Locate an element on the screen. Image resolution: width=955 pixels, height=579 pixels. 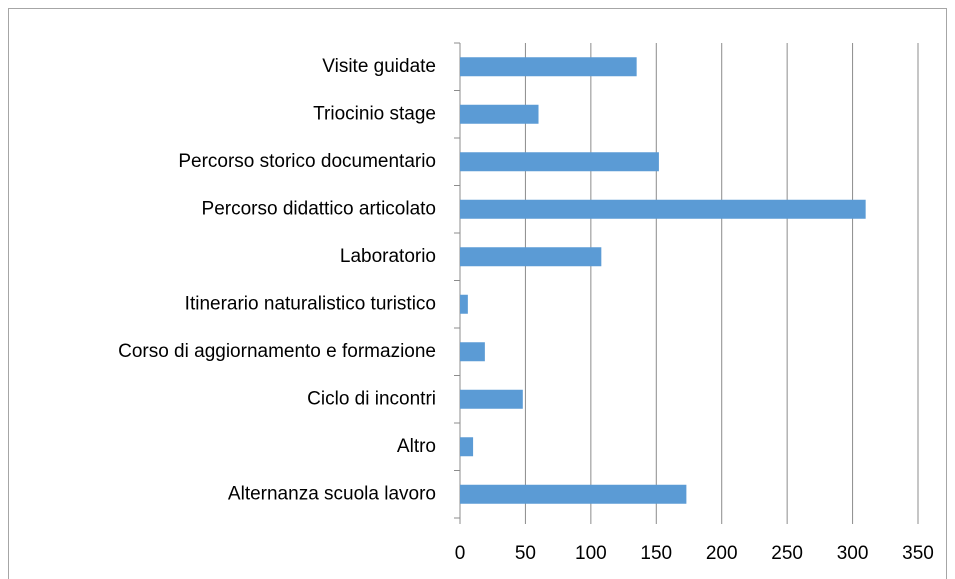
y-tick-label: Visite guidate is located at coordinates (379, 66).